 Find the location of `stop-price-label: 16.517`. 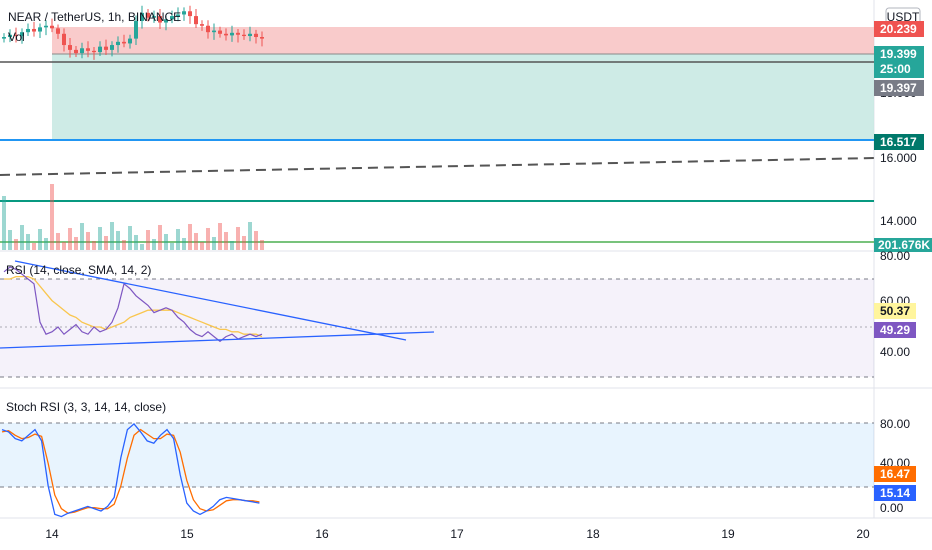

stop-price-label: 16.517 is located at coordinates (898, 142).